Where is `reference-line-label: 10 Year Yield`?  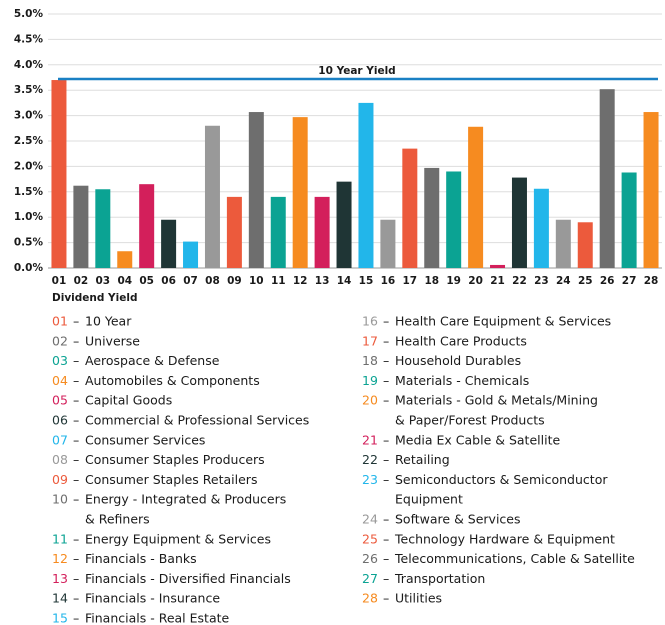 reference-line-label: 10 Year Yield is located at coordinates (356, 71).